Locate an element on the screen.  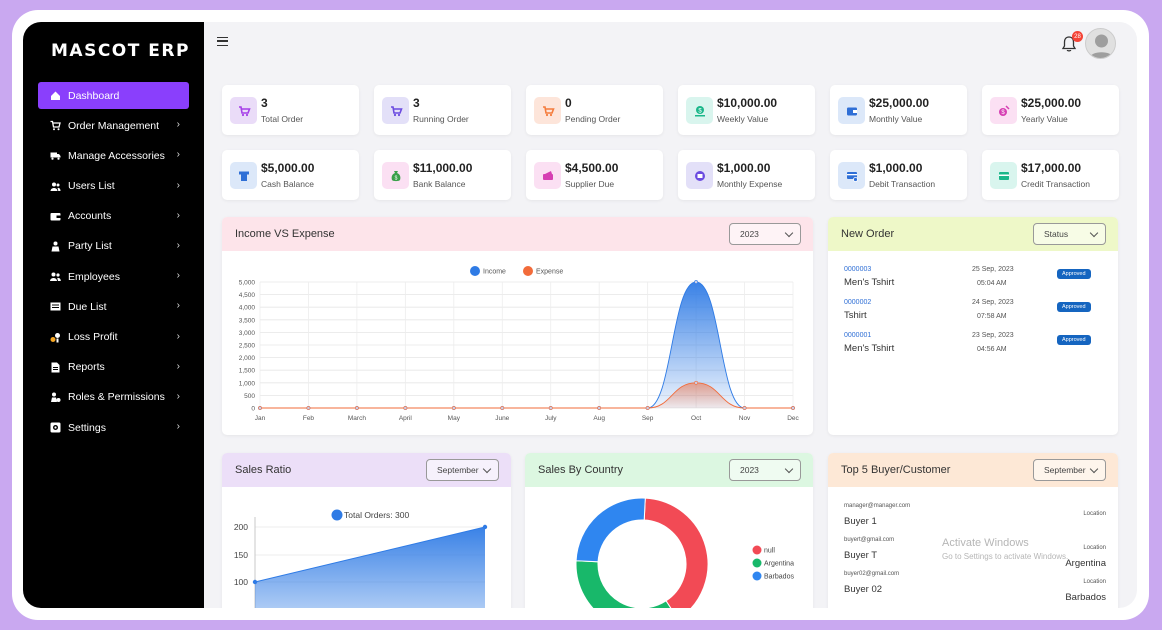
chevron-down-icon is located at coordinates (1094, 233).